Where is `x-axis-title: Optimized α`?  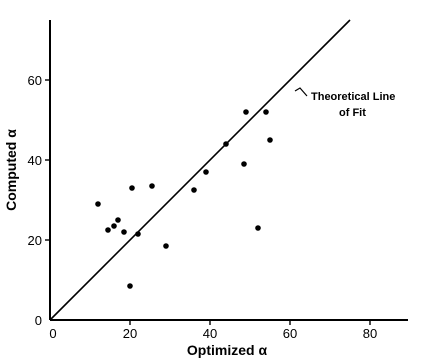
x-axis-title: Optimized α is located at coordinates (227, 350).